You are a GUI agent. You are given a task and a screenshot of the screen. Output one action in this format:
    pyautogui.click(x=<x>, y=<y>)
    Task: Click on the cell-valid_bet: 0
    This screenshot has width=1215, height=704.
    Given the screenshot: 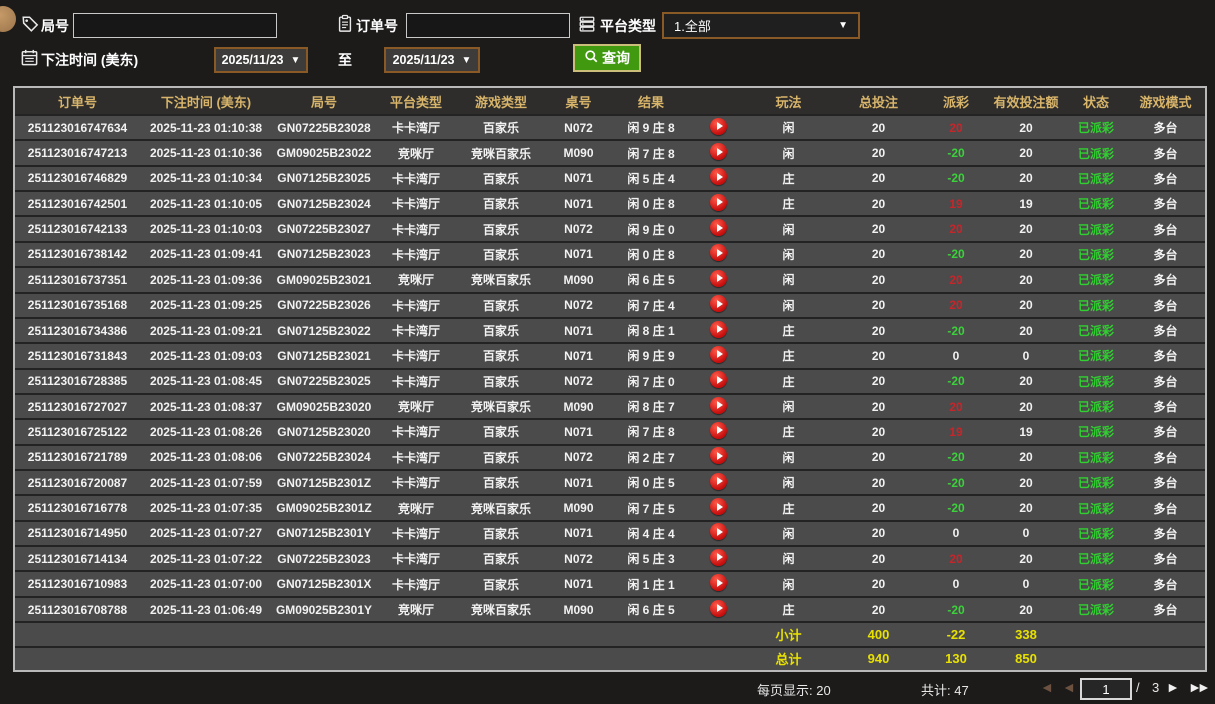 What is the action you would take?
    pyautogui.click(x=1026, y=355)
    